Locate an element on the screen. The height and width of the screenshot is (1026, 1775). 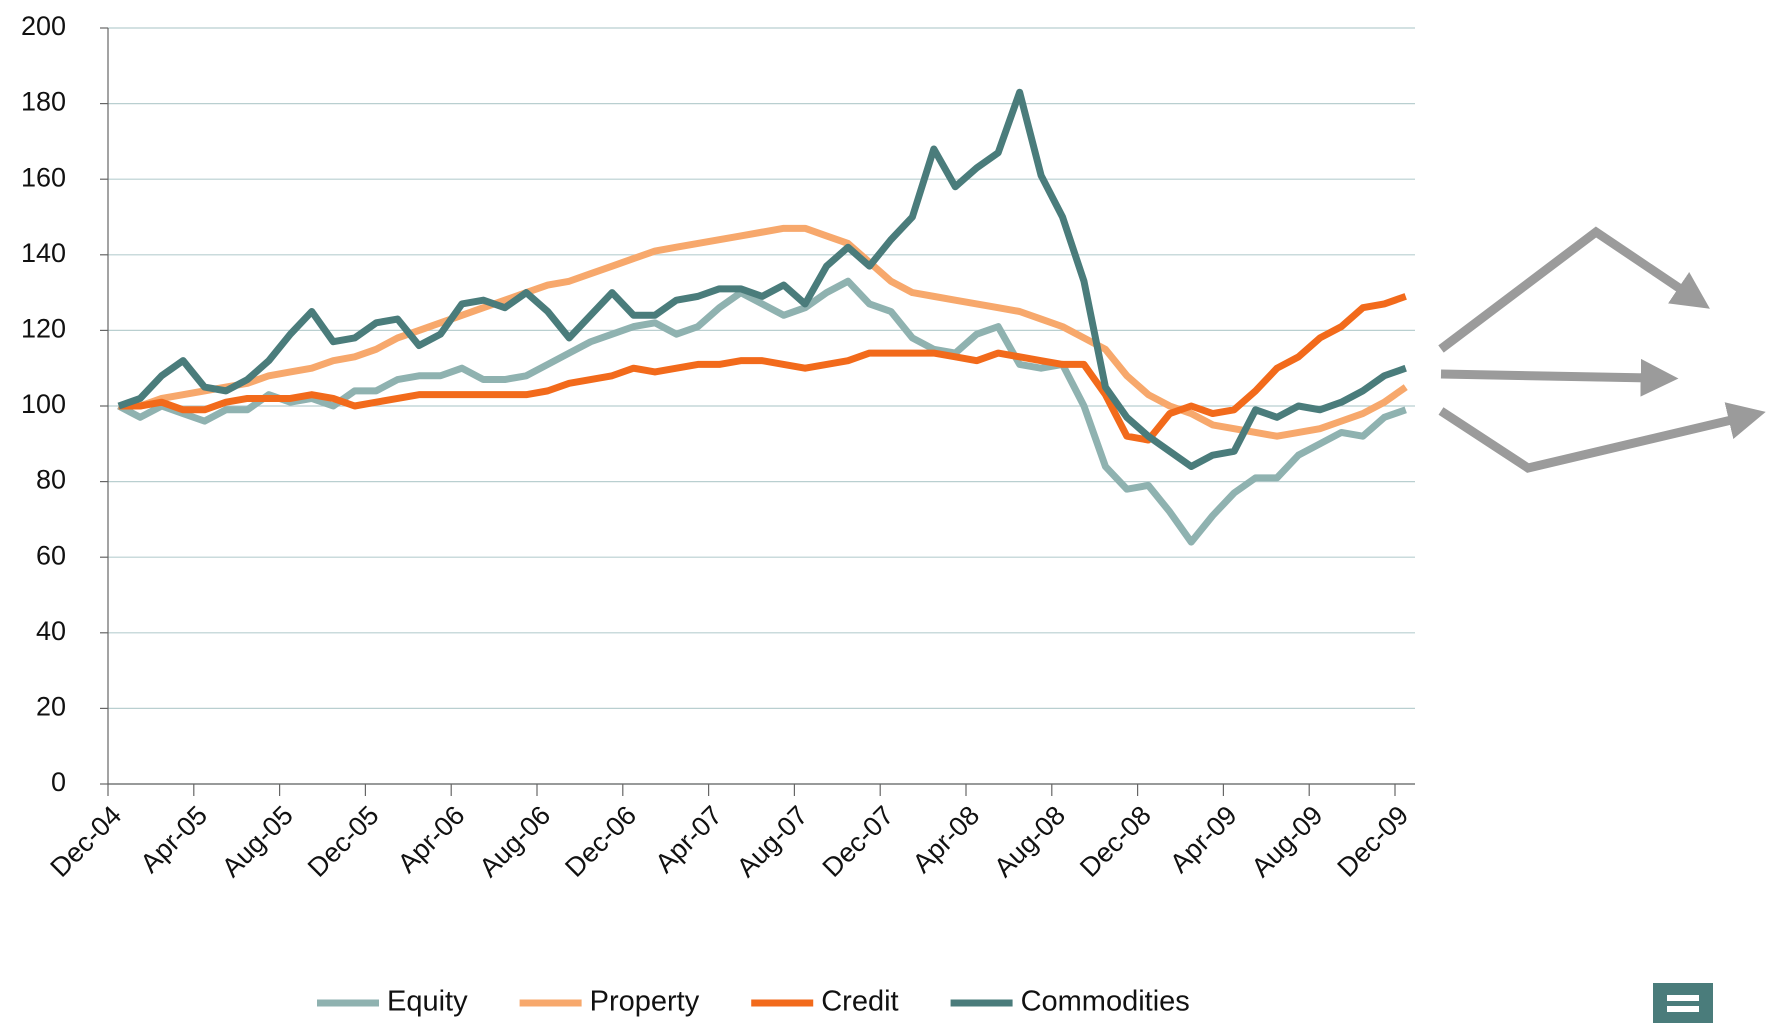
x-tick-label: Apr-05 is located at coordinates (174, 839).